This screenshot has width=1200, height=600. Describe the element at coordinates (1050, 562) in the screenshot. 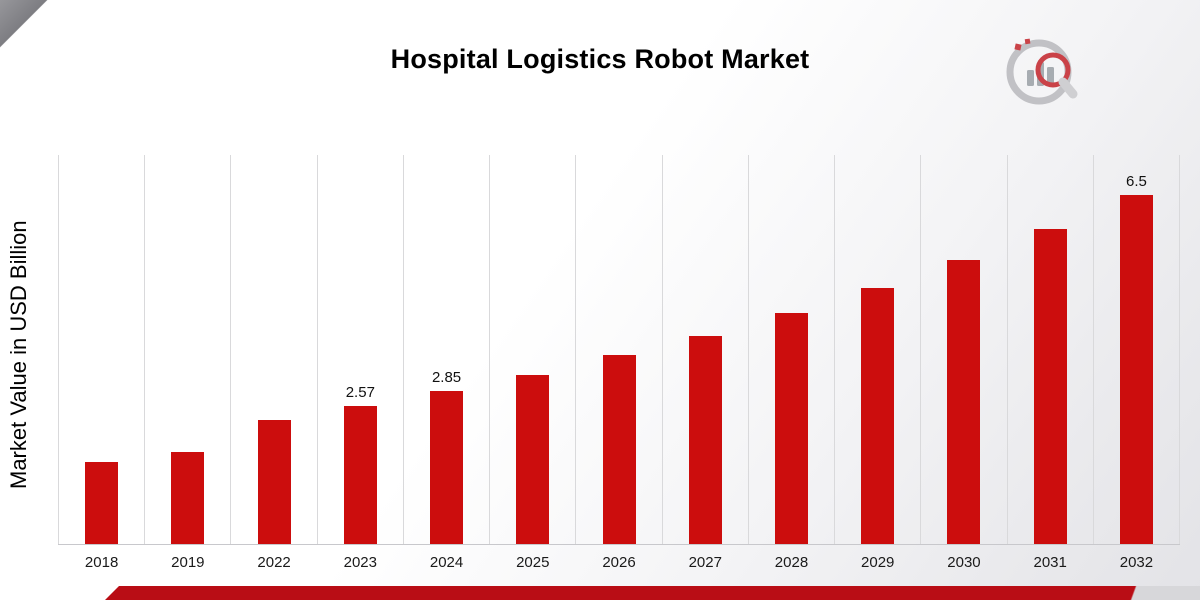

I see `x-axis-tick-label: 2031` at that location.